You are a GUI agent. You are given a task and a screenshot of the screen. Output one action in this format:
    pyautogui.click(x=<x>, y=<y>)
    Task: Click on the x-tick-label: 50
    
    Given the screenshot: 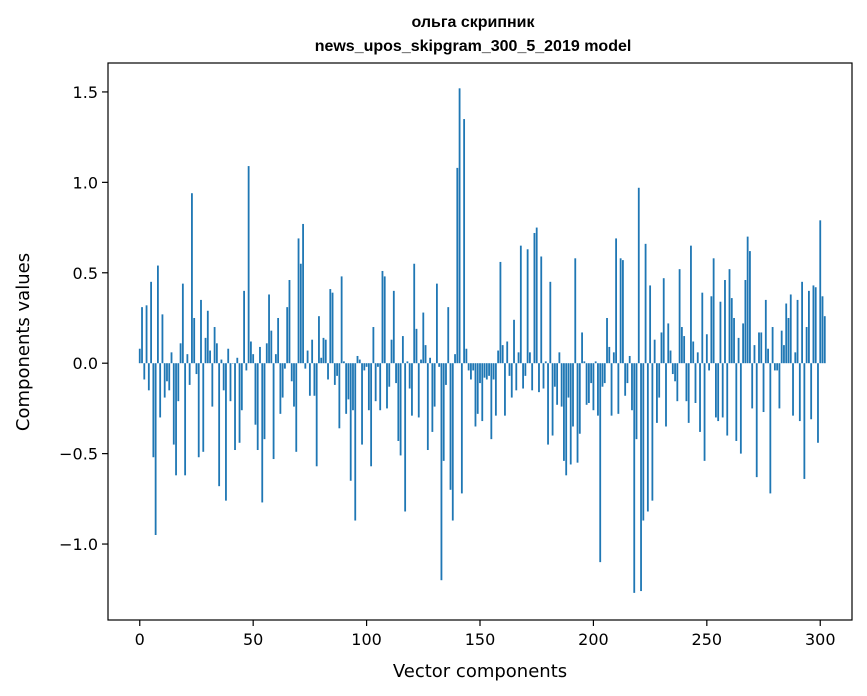 What is the action you would take?
    pyautogui.click(x=253, y=639)
    